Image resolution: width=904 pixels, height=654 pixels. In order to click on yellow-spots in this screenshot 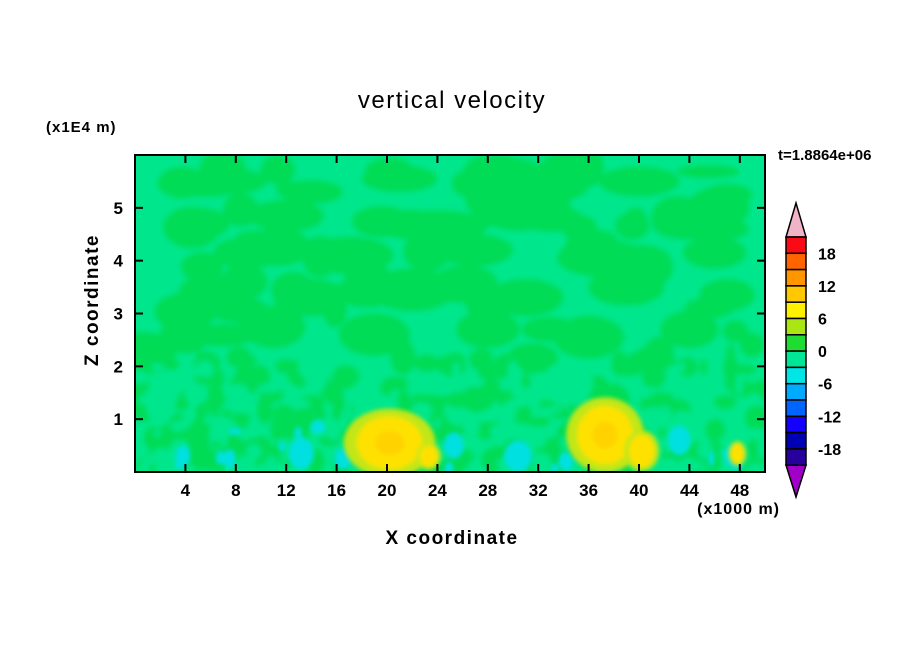, I will do `click(545, 434)`.